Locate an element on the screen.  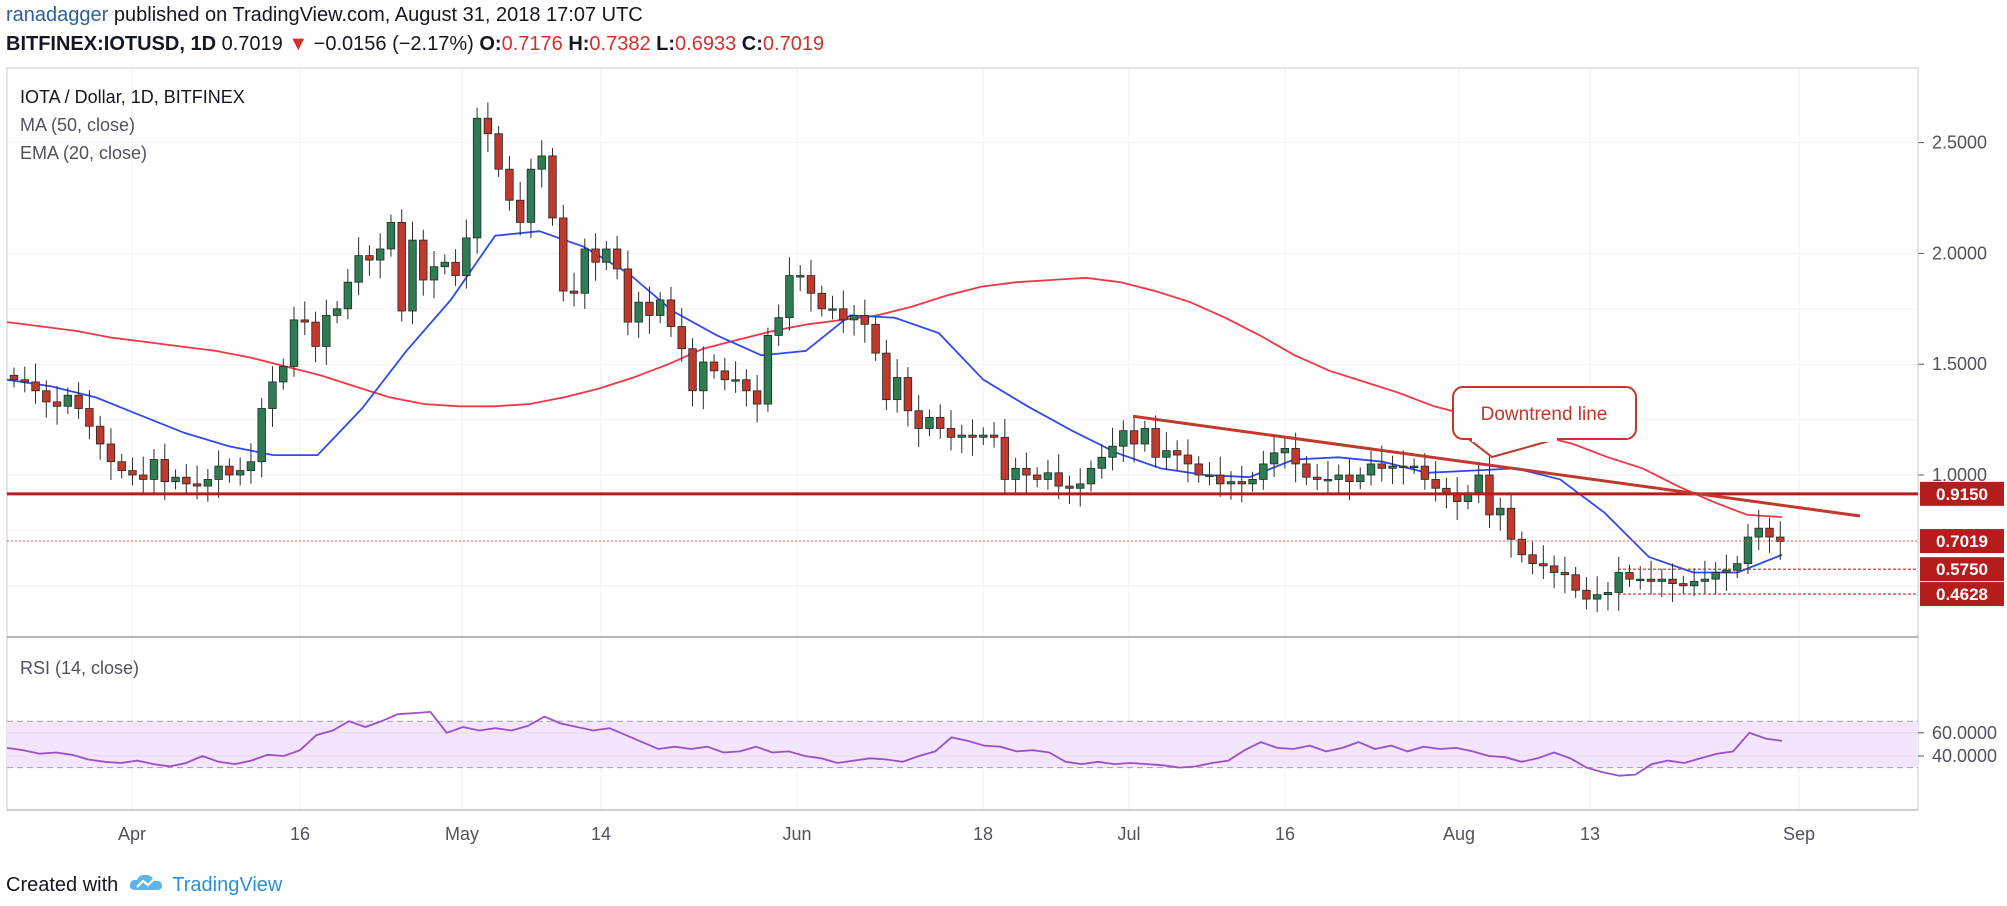
high-value: 0.7382 is located at coordinates (620, 44).